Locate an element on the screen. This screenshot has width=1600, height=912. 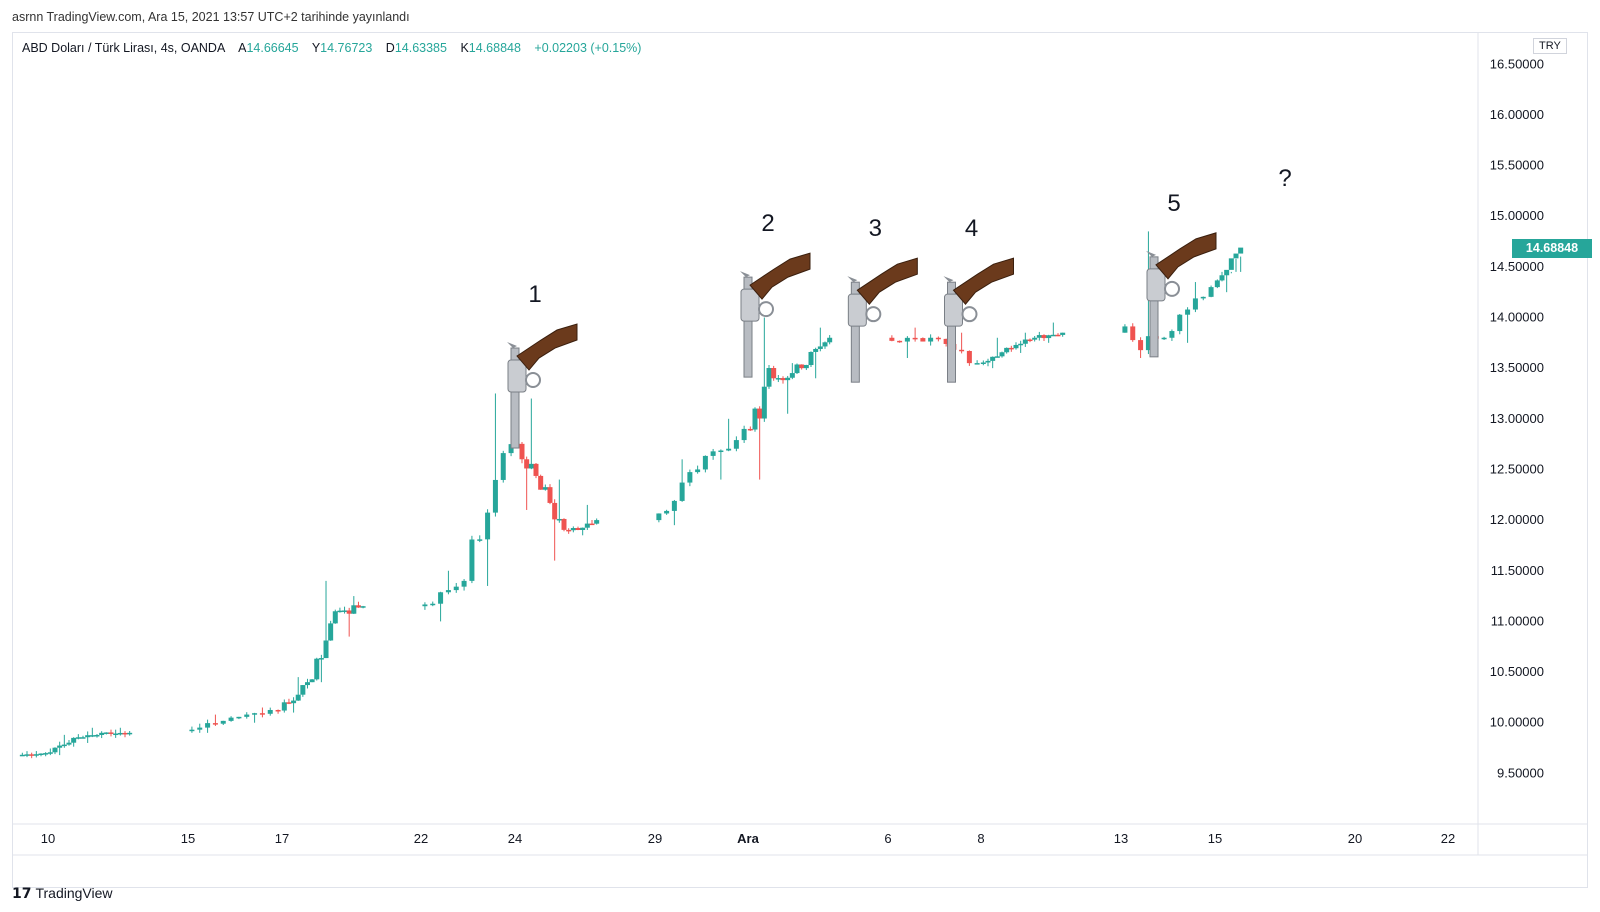
currency-badge: TRY is located at coordinates (1550, 46).